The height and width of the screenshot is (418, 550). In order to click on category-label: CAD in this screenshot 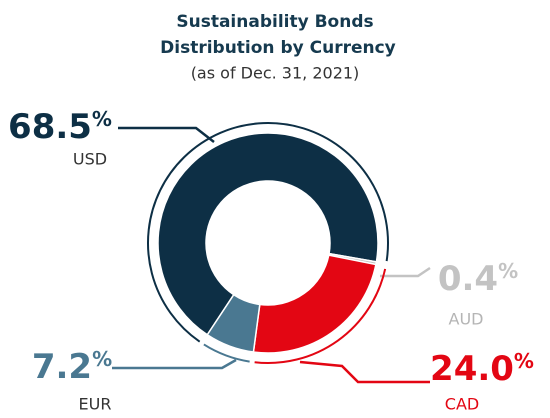, I will do `click(462, 404)`.